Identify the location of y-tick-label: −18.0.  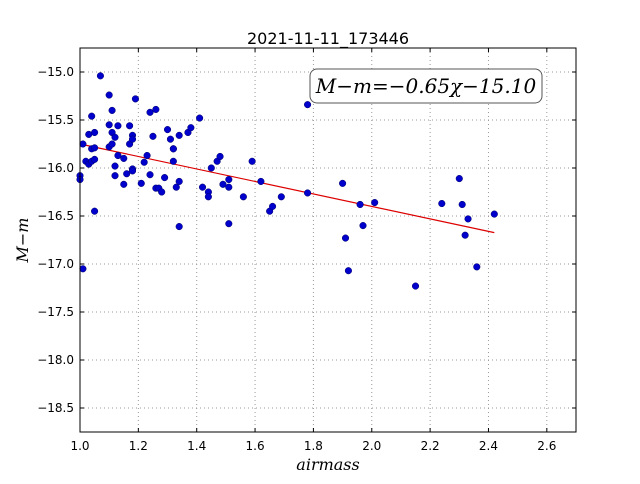
(55, 360).